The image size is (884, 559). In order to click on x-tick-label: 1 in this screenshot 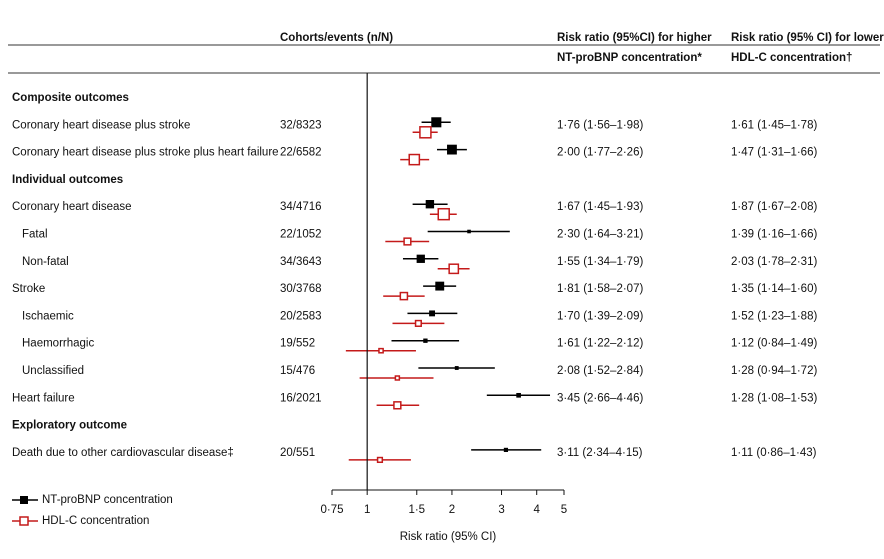, I will do `click(367, 510)`.